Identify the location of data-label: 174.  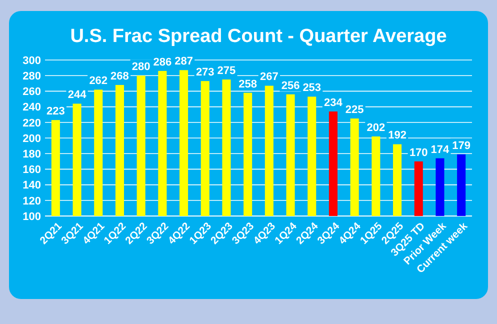
(440, 150).